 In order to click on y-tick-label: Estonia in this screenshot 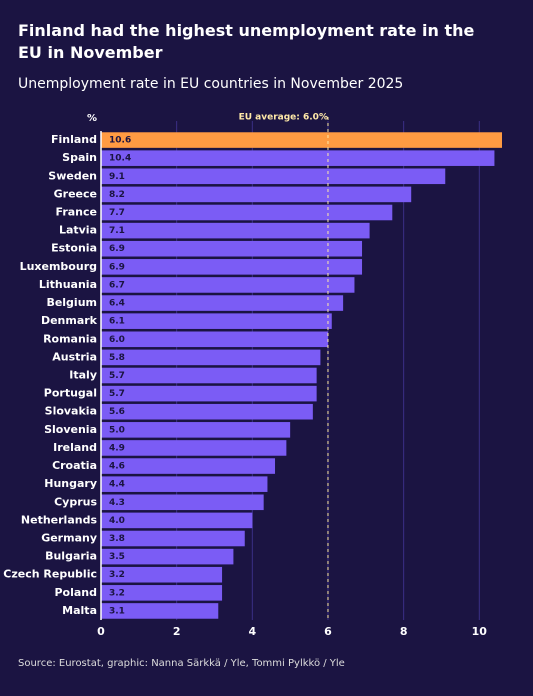, I will do `click(74, 248)`.